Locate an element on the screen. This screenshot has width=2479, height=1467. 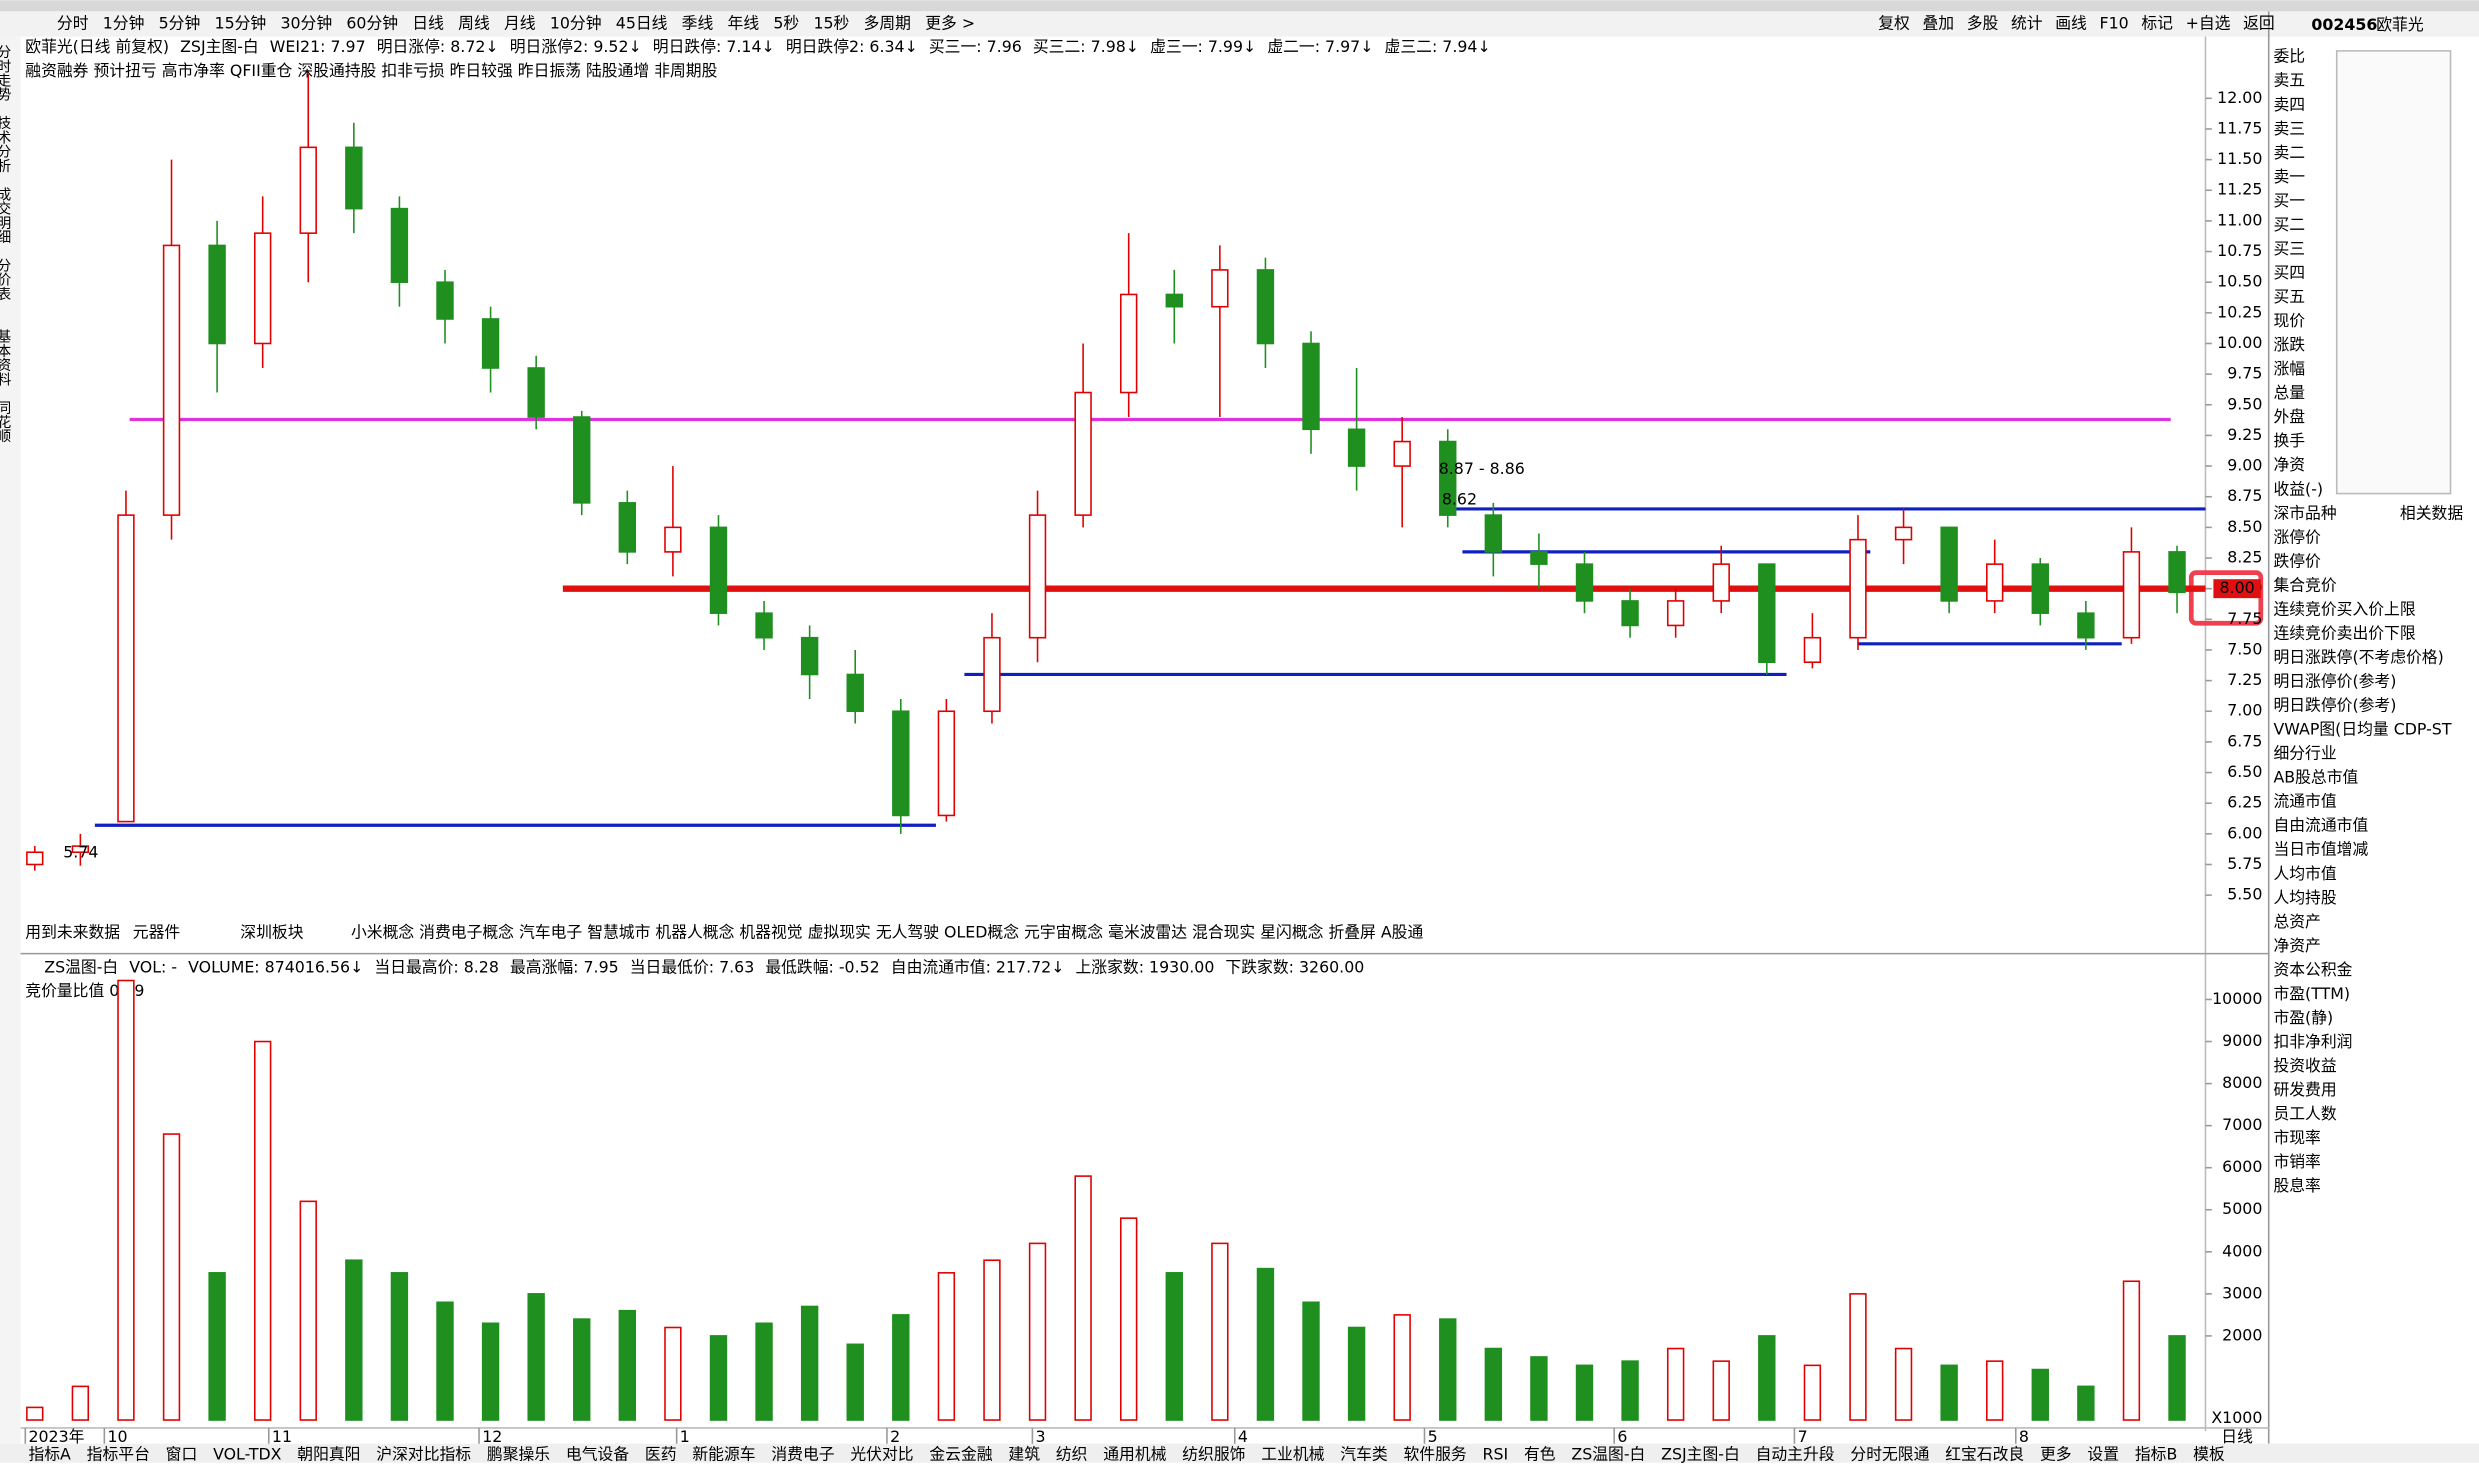
tool-button: 多股 is located at coordinates (1983, 23).